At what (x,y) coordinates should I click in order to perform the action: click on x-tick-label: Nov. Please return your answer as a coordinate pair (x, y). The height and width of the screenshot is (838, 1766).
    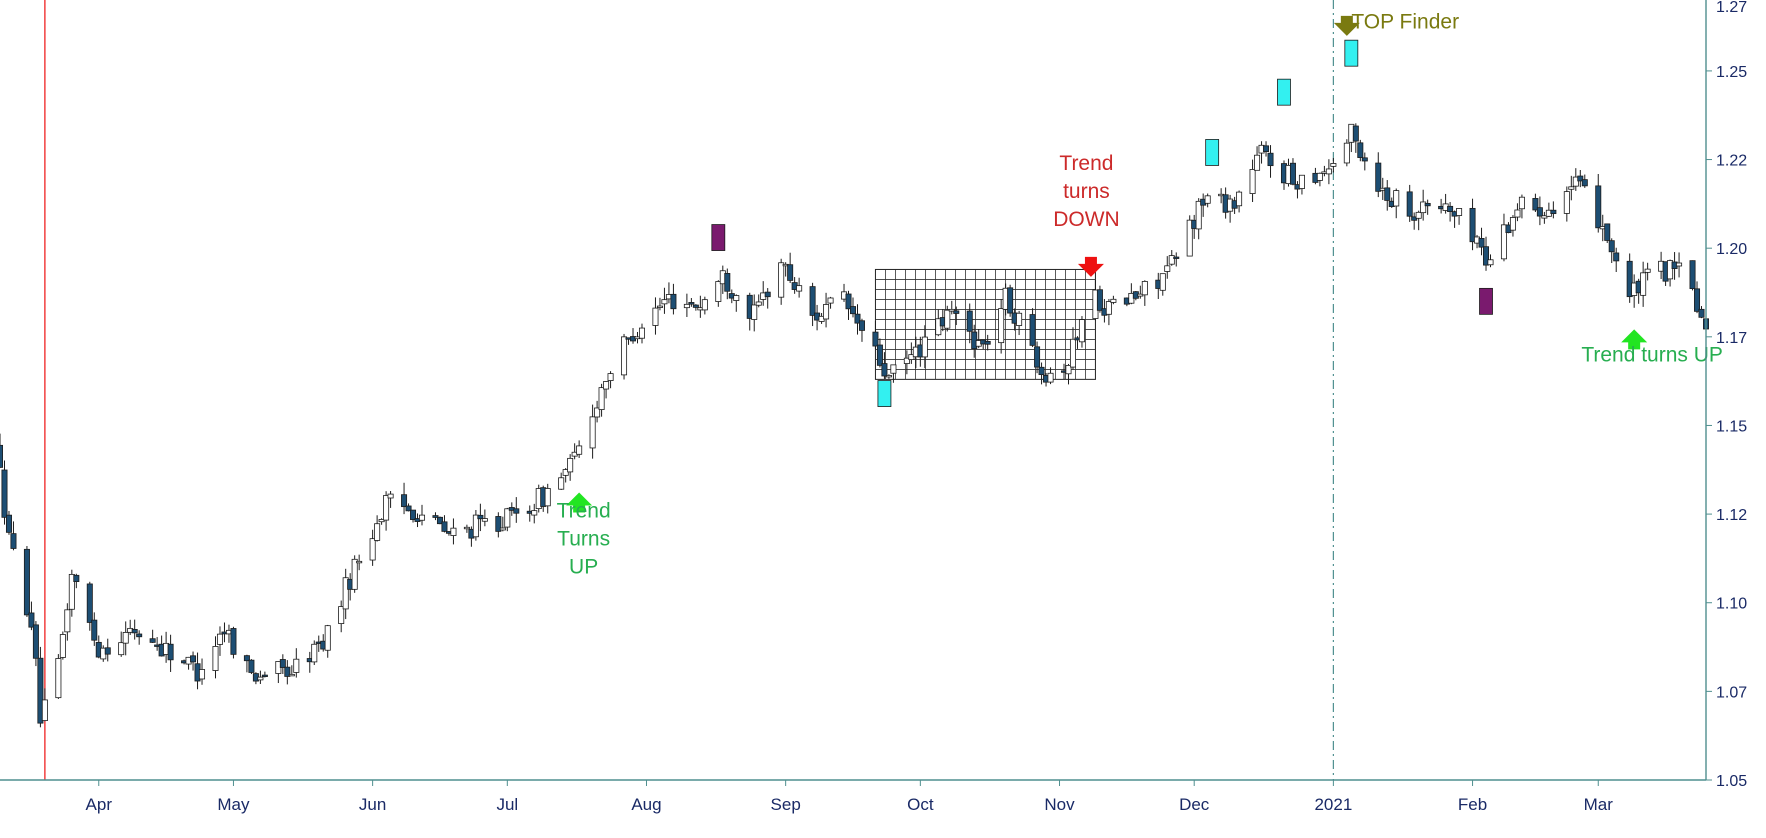
    Looking at the image, I should click on (1059, 804).